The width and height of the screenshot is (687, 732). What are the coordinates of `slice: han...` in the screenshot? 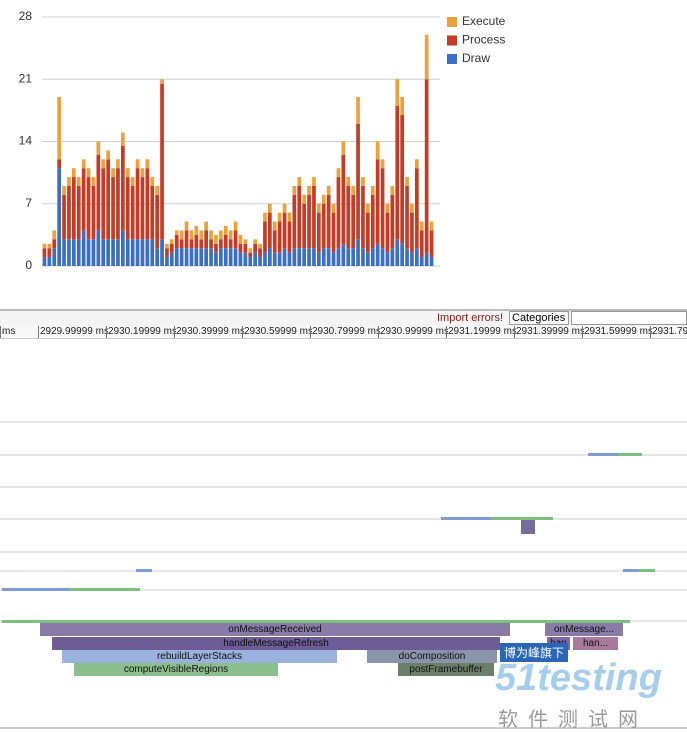 It's located at (595, 643).